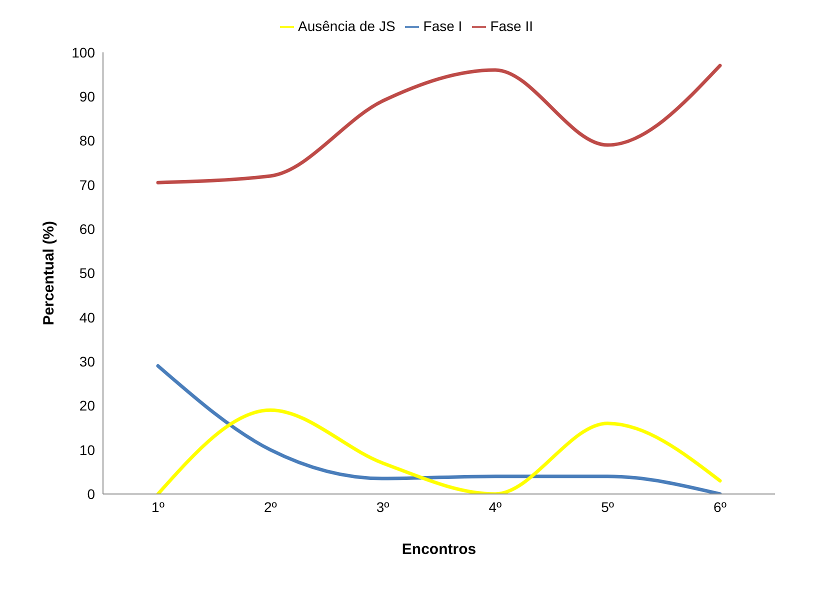 The width and height of the screenshot is (833, 592). I want to click on y-tick-label: 20, so click(87, 406).